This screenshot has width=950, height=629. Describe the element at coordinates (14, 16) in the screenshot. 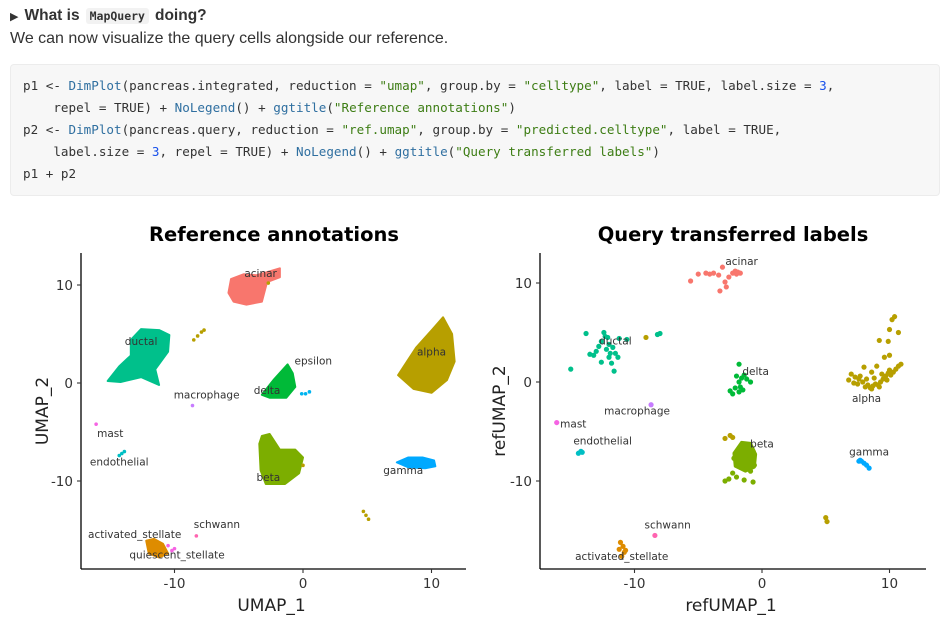

I see `triangle-right-icon: ▶` at that location.